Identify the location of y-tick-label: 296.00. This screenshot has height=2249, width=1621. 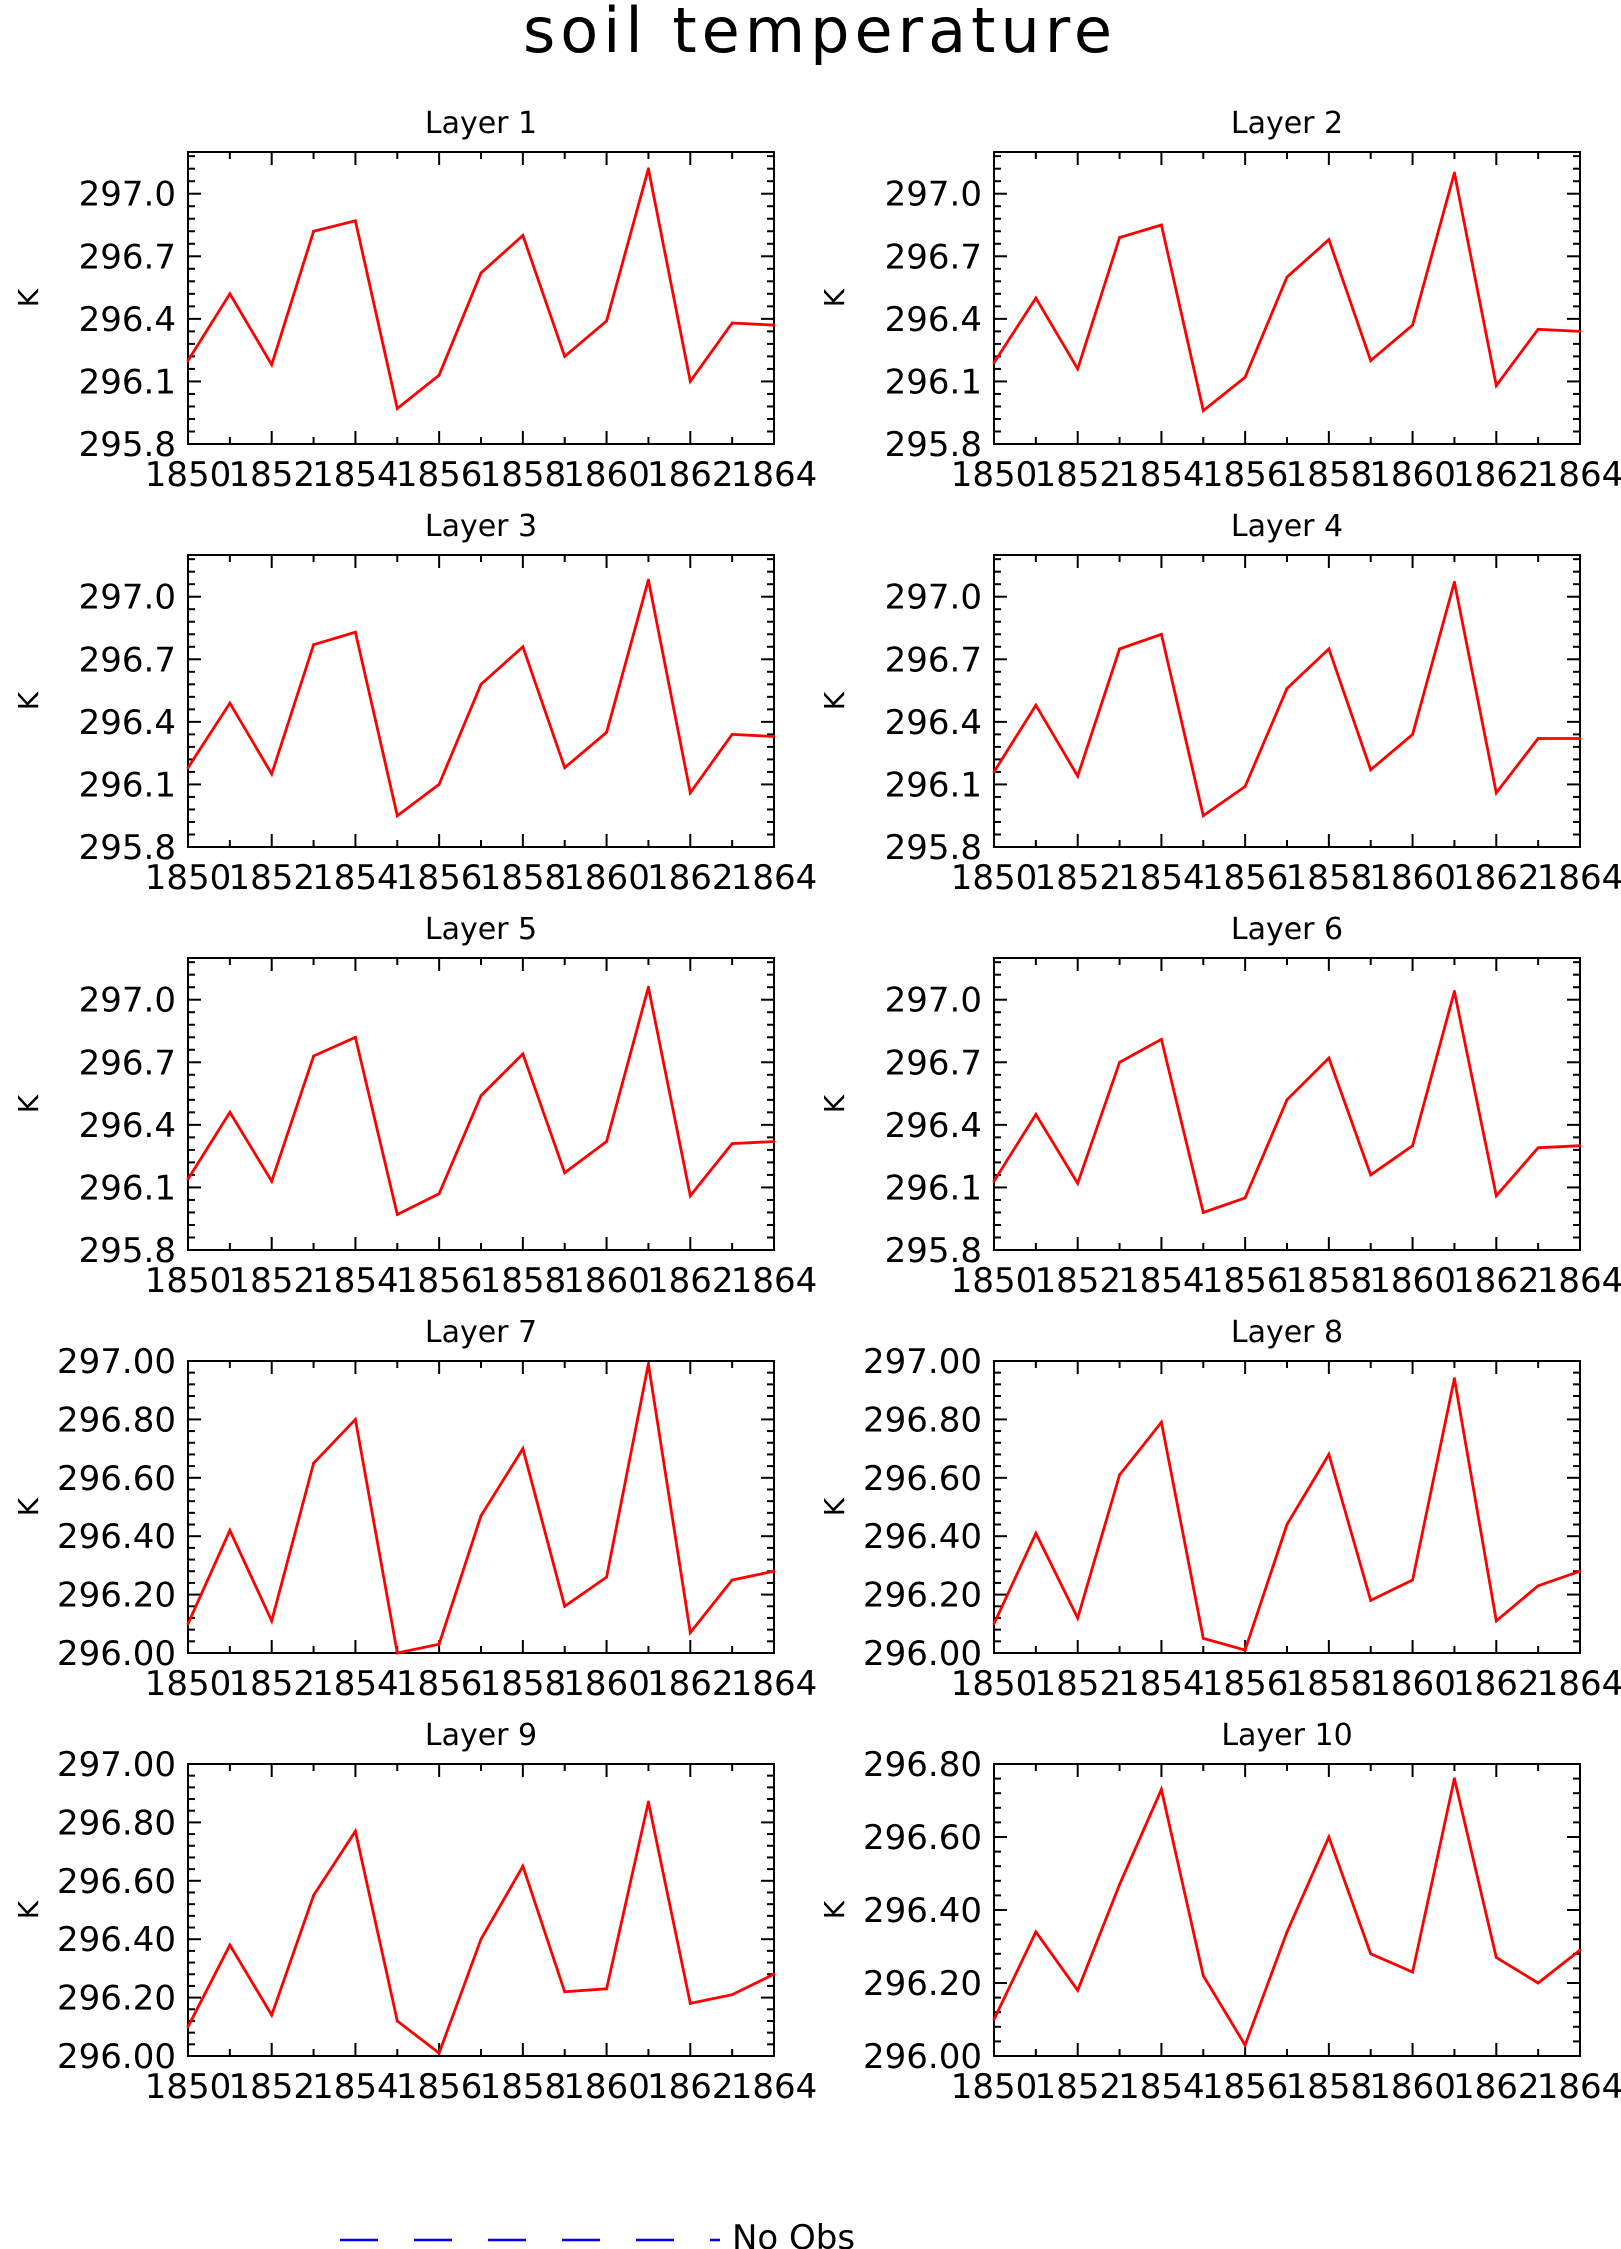
(922, 1654).